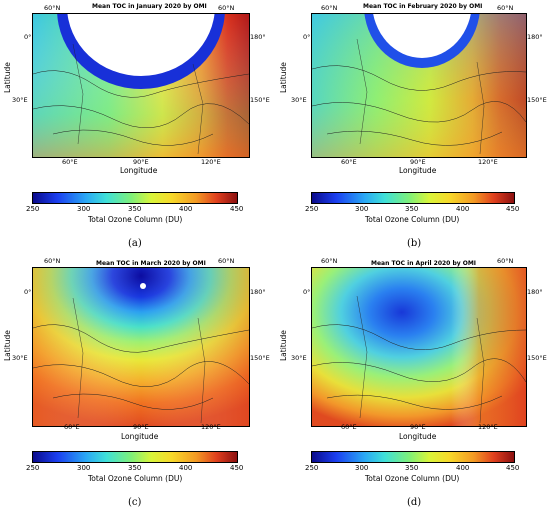 The image size is (550, 515). What do you see at coordinates (414, 243) in the screenshot?
I see `panel-label: (b)` at bounding box center [414, 243].